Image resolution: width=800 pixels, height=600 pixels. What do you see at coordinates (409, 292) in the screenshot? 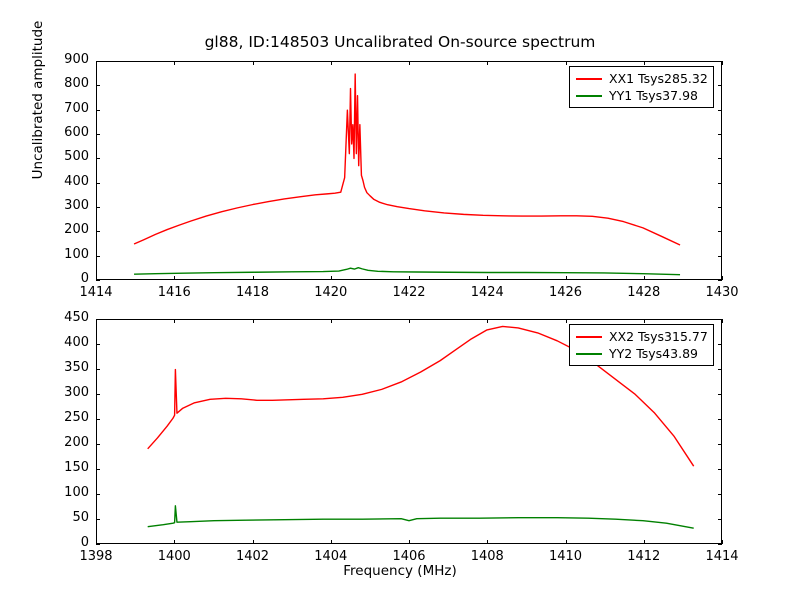
I see `x-tick-label: 1422` at bounding box center [409, 292].